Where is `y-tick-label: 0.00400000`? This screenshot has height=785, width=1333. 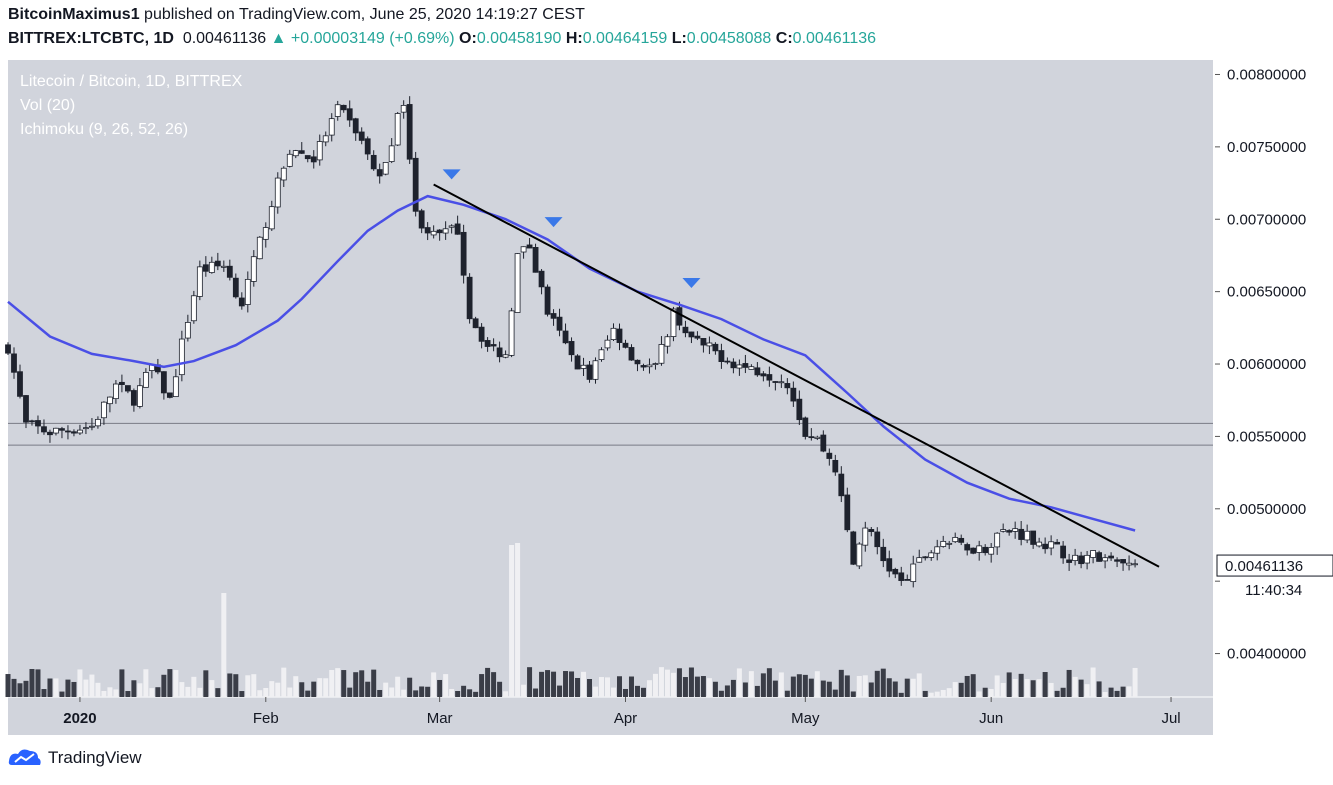 y-tick-label: 0.00400000 is located at coordinates (1266, 654).